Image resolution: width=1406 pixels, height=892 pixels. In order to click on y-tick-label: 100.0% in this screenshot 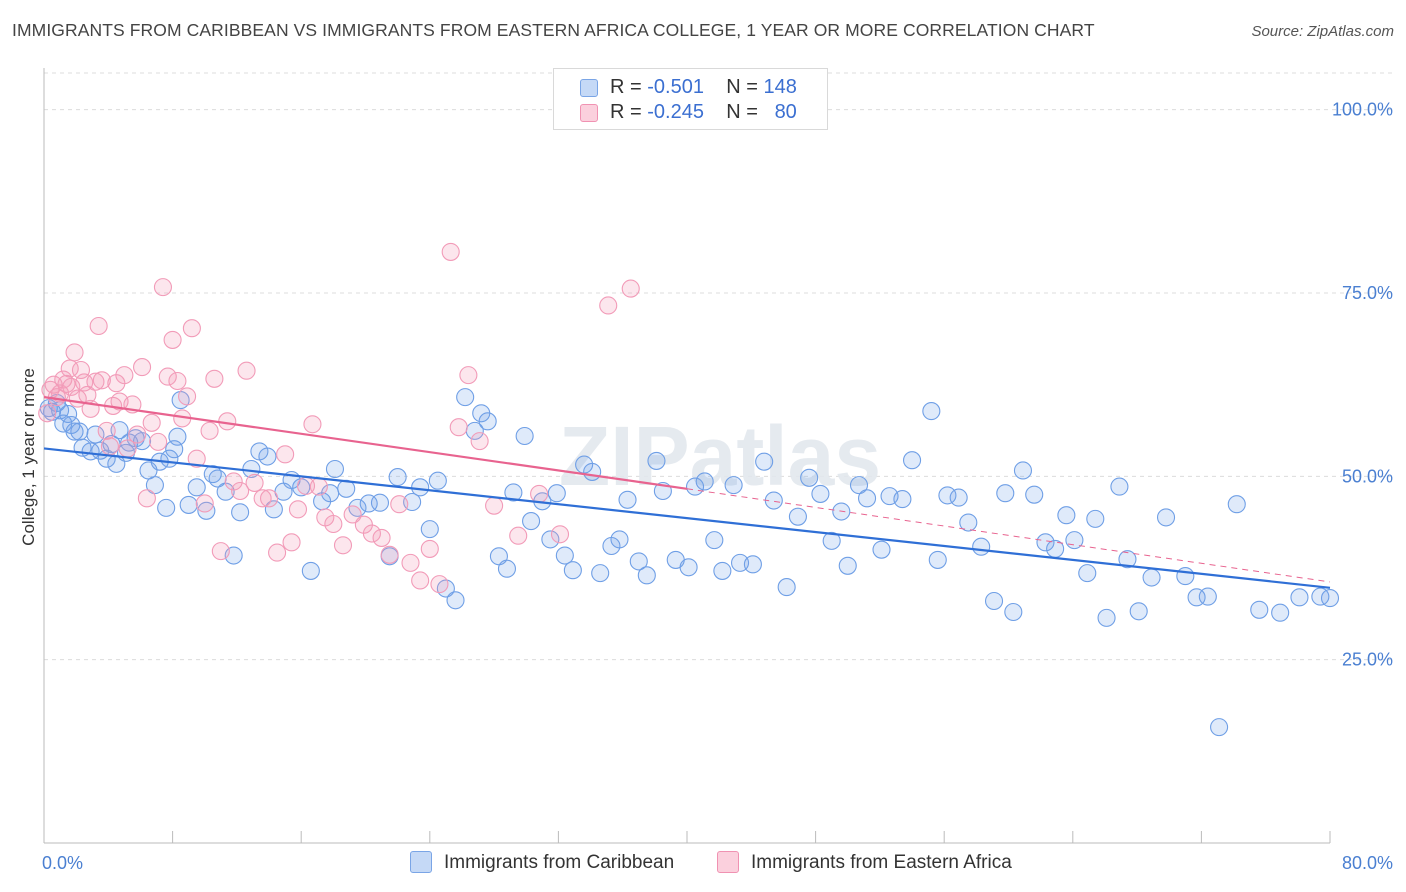, I will do `click(1362, 110)`.